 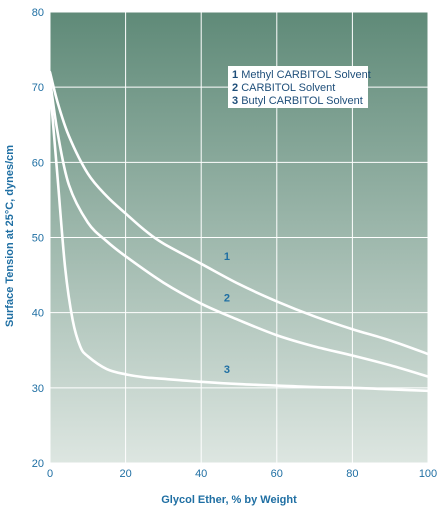 What do you see at coordinates (288, 88) in the screenshot?
I see `legend-text: CARBITOL Solvent` at bounding box center [288, 88].